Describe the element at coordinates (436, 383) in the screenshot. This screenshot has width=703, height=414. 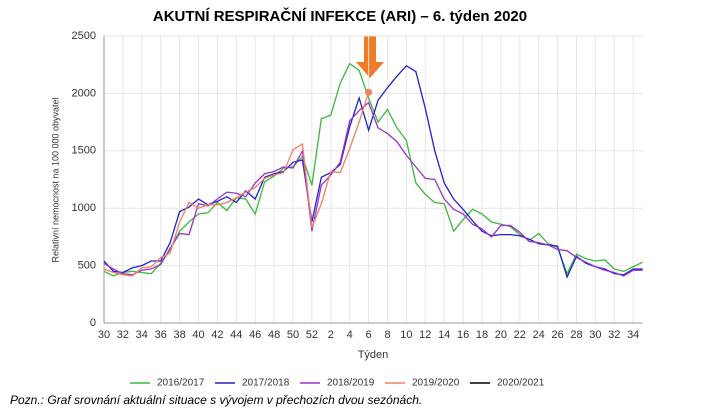
I see `legend-label: 2019/2020` at that location.